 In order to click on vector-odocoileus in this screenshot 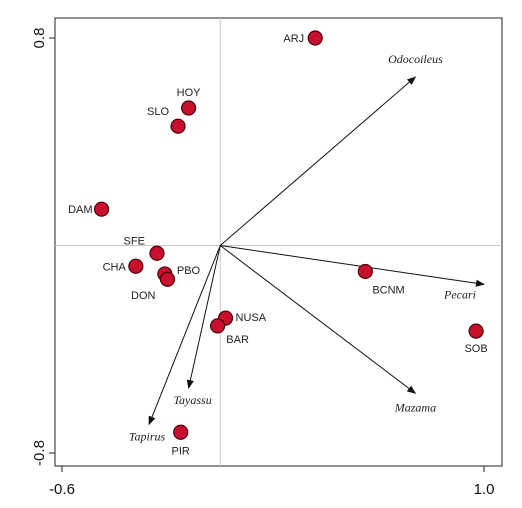, I will do `click(318, 161)`.